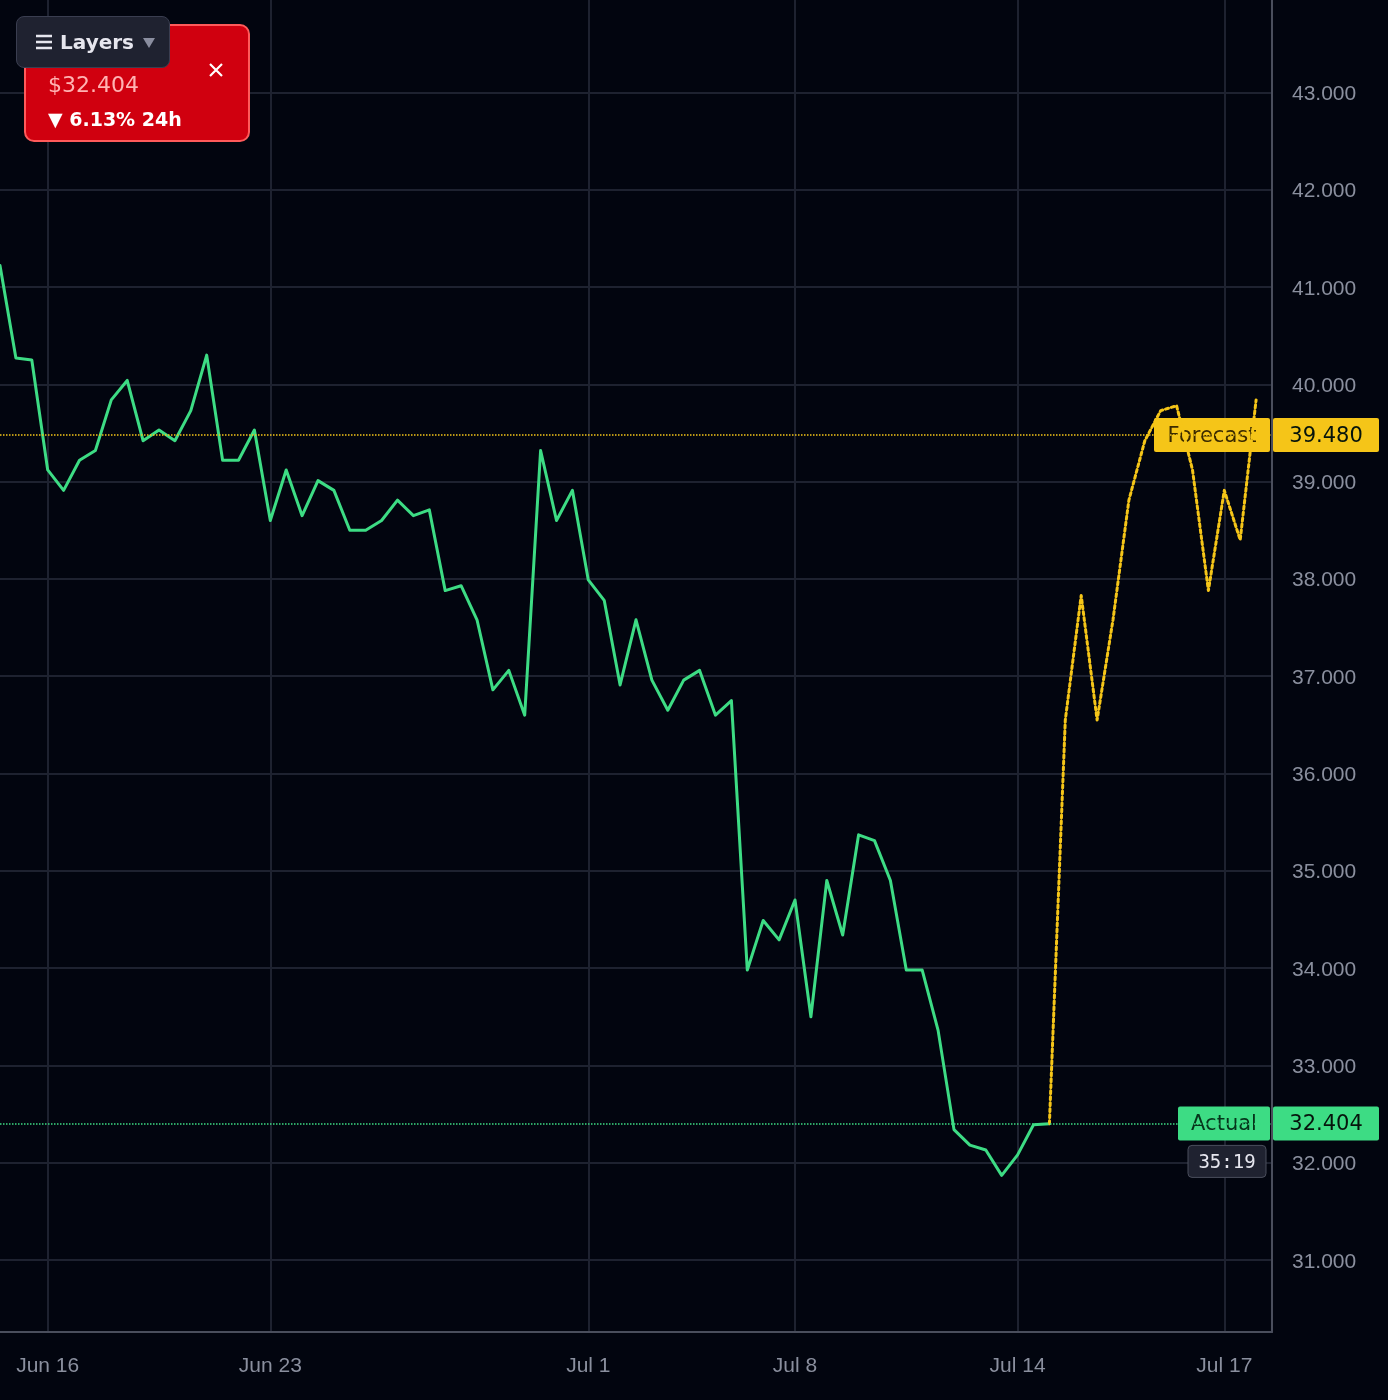 The width and height of the screenshot is (1388, 1400). I want to click on x-tick-label: Jun 16, so click(48, 1364).